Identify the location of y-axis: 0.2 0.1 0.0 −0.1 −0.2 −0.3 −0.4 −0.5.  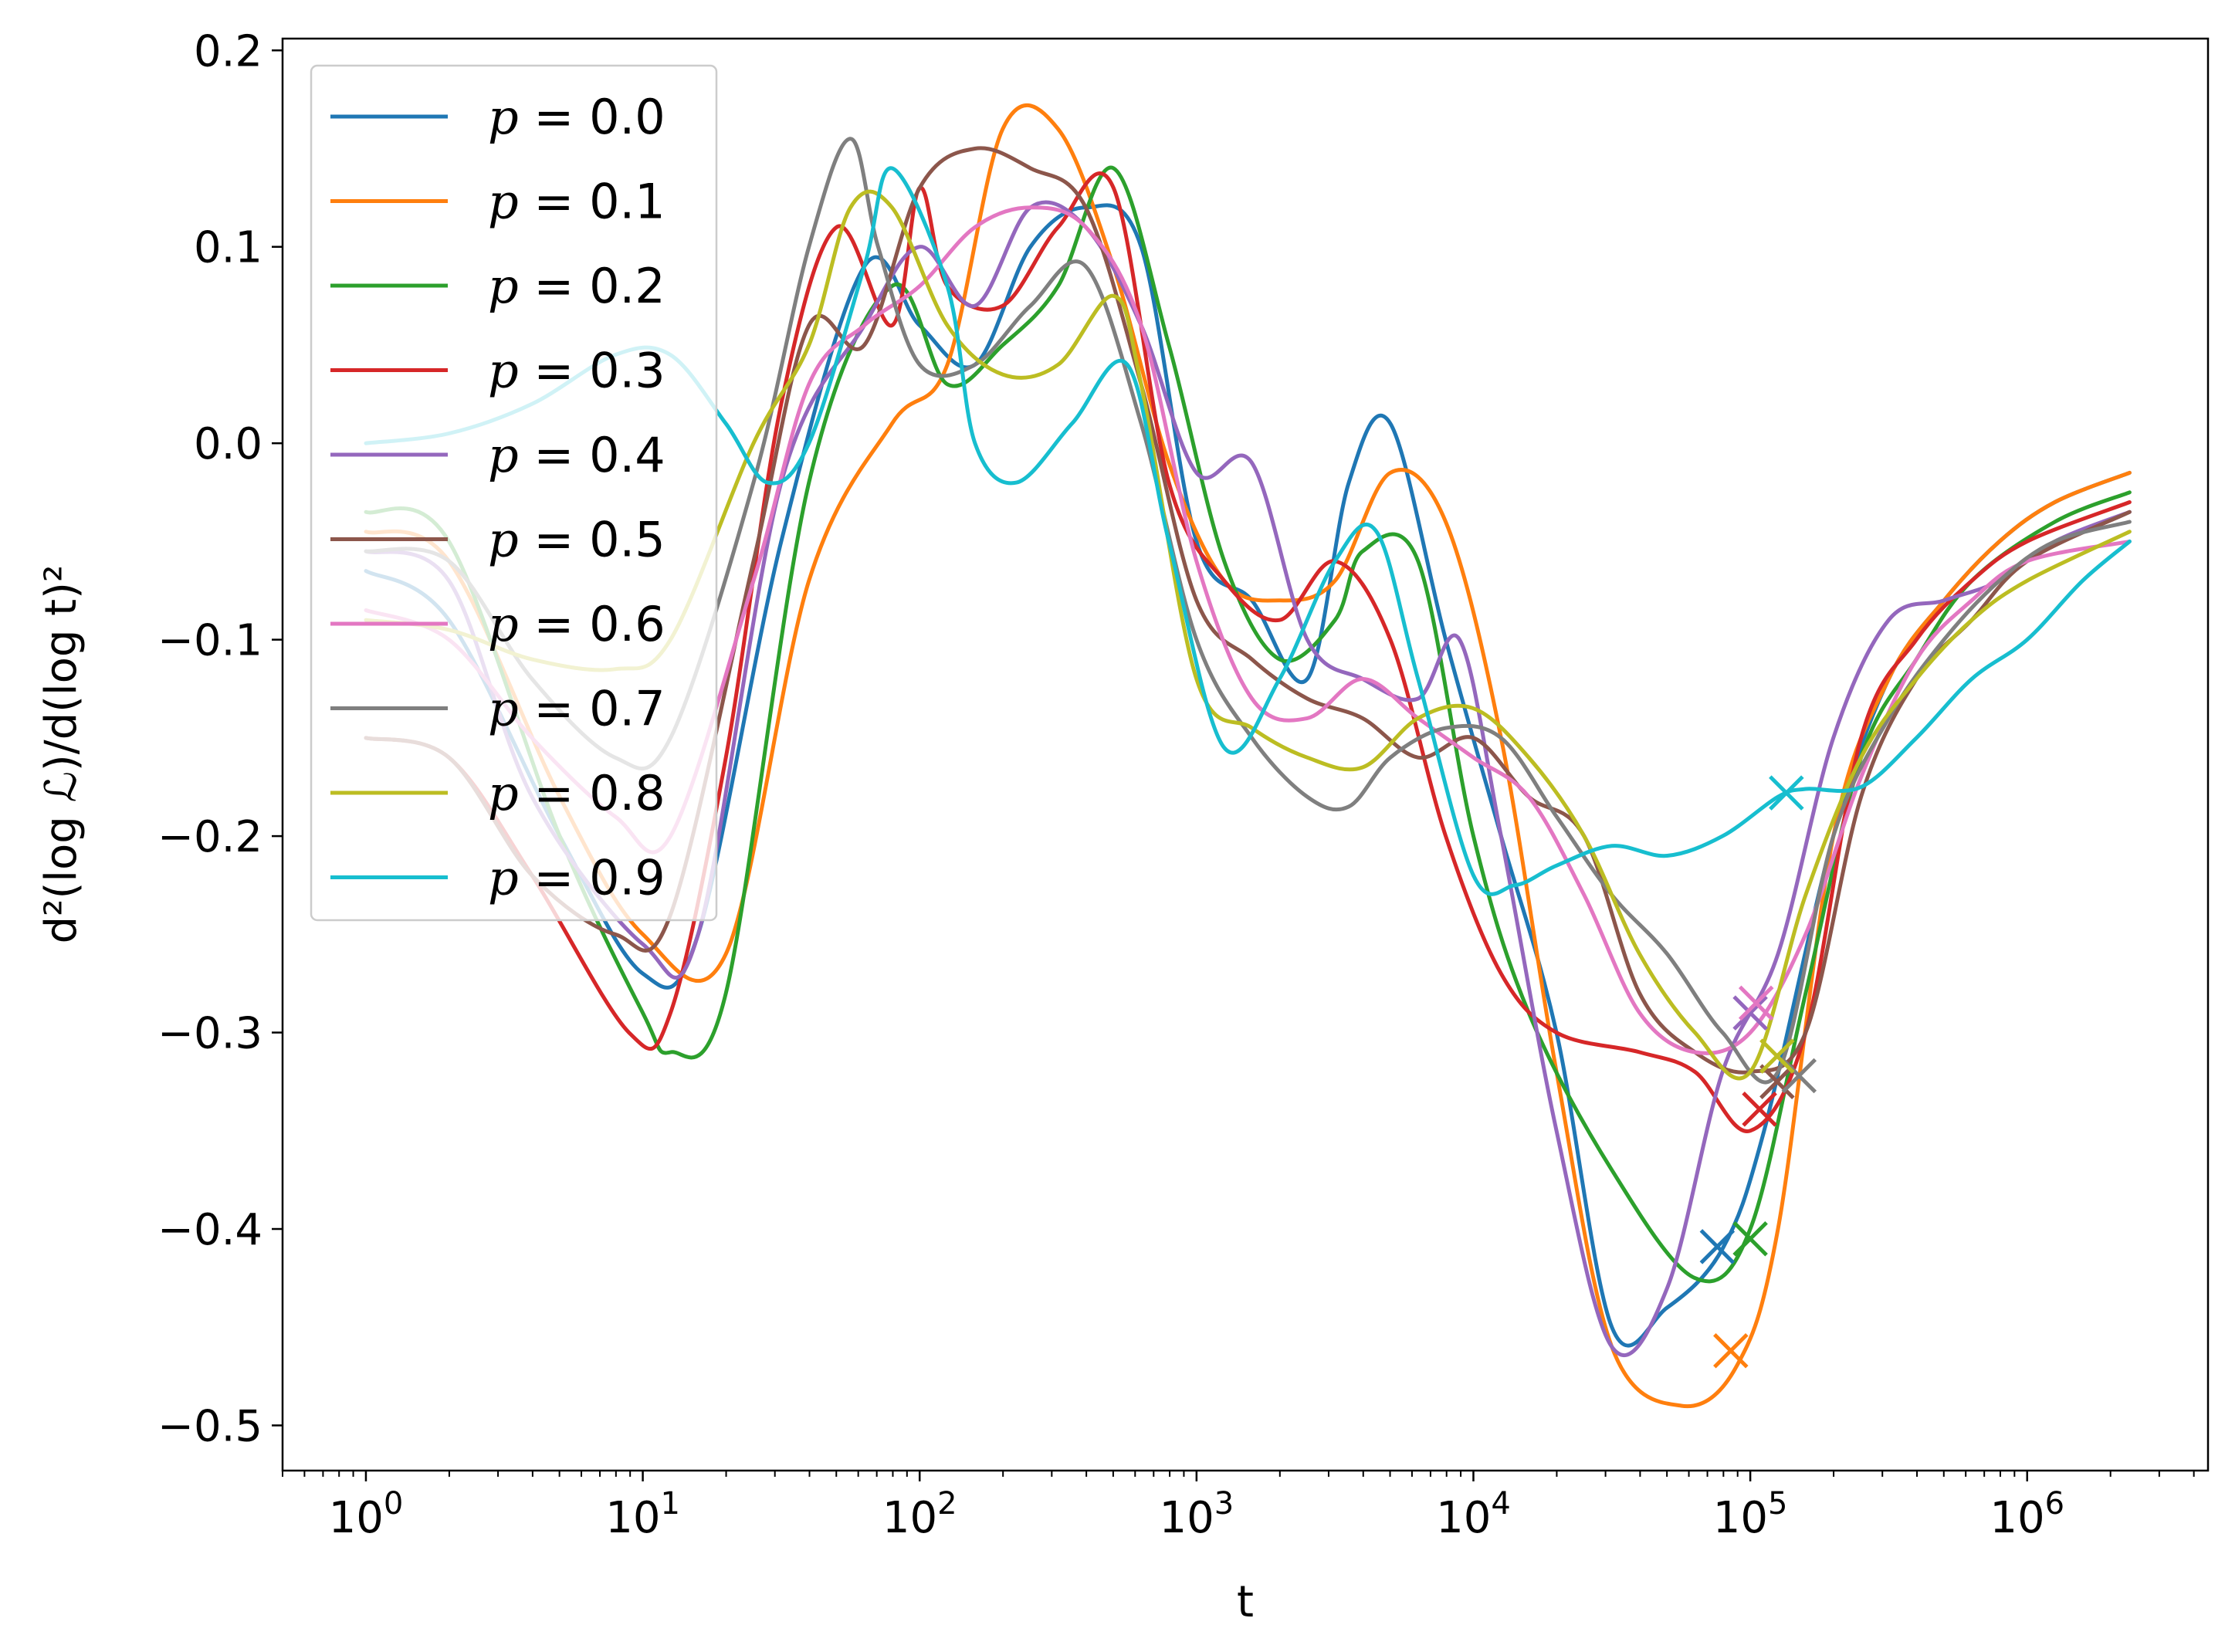
(220, 739).